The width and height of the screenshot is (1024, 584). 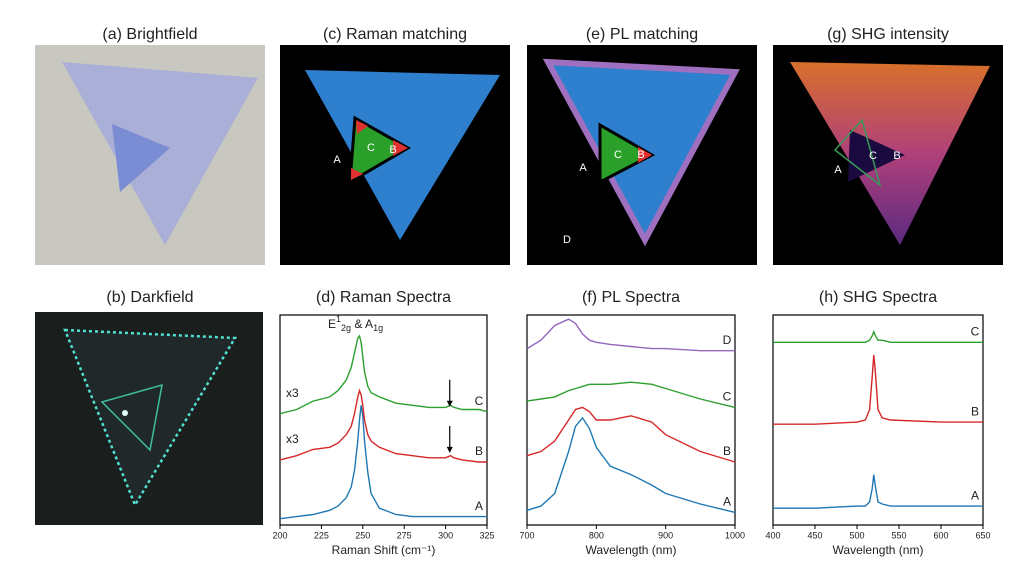 What do you see at coordinates (149, 34) in the screenshot?
I see `panel-title: (a) Brightfield` at bounding box center [149, 34].